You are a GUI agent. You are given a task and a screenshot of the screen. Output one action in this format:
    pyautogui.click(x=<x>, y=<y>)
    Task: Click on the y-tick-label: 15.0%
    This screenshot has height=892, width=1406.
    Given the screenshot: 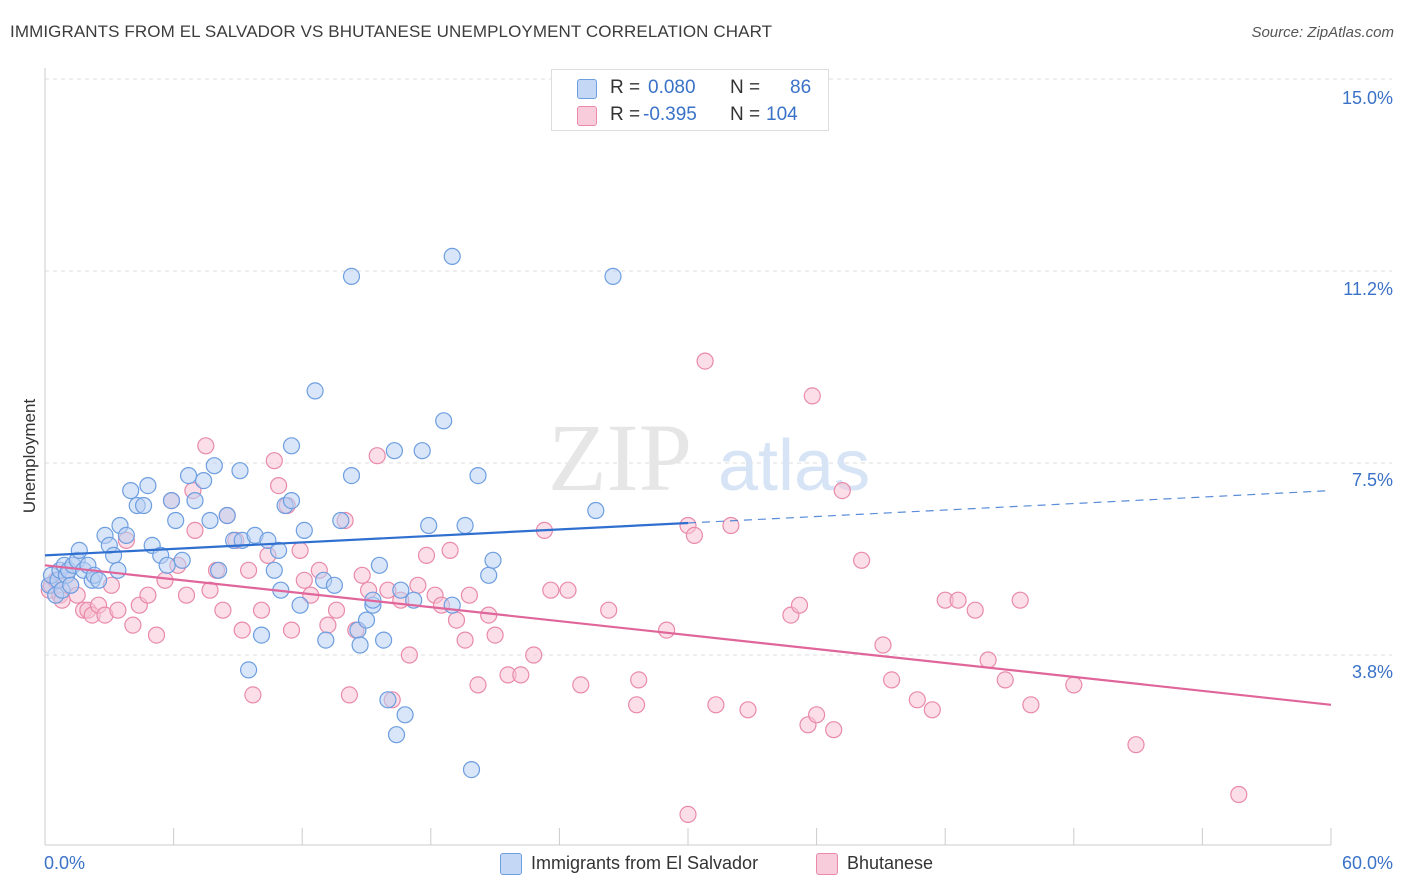 What is the action you would take?
    pyautogui.click(x=1367, y=98)
    